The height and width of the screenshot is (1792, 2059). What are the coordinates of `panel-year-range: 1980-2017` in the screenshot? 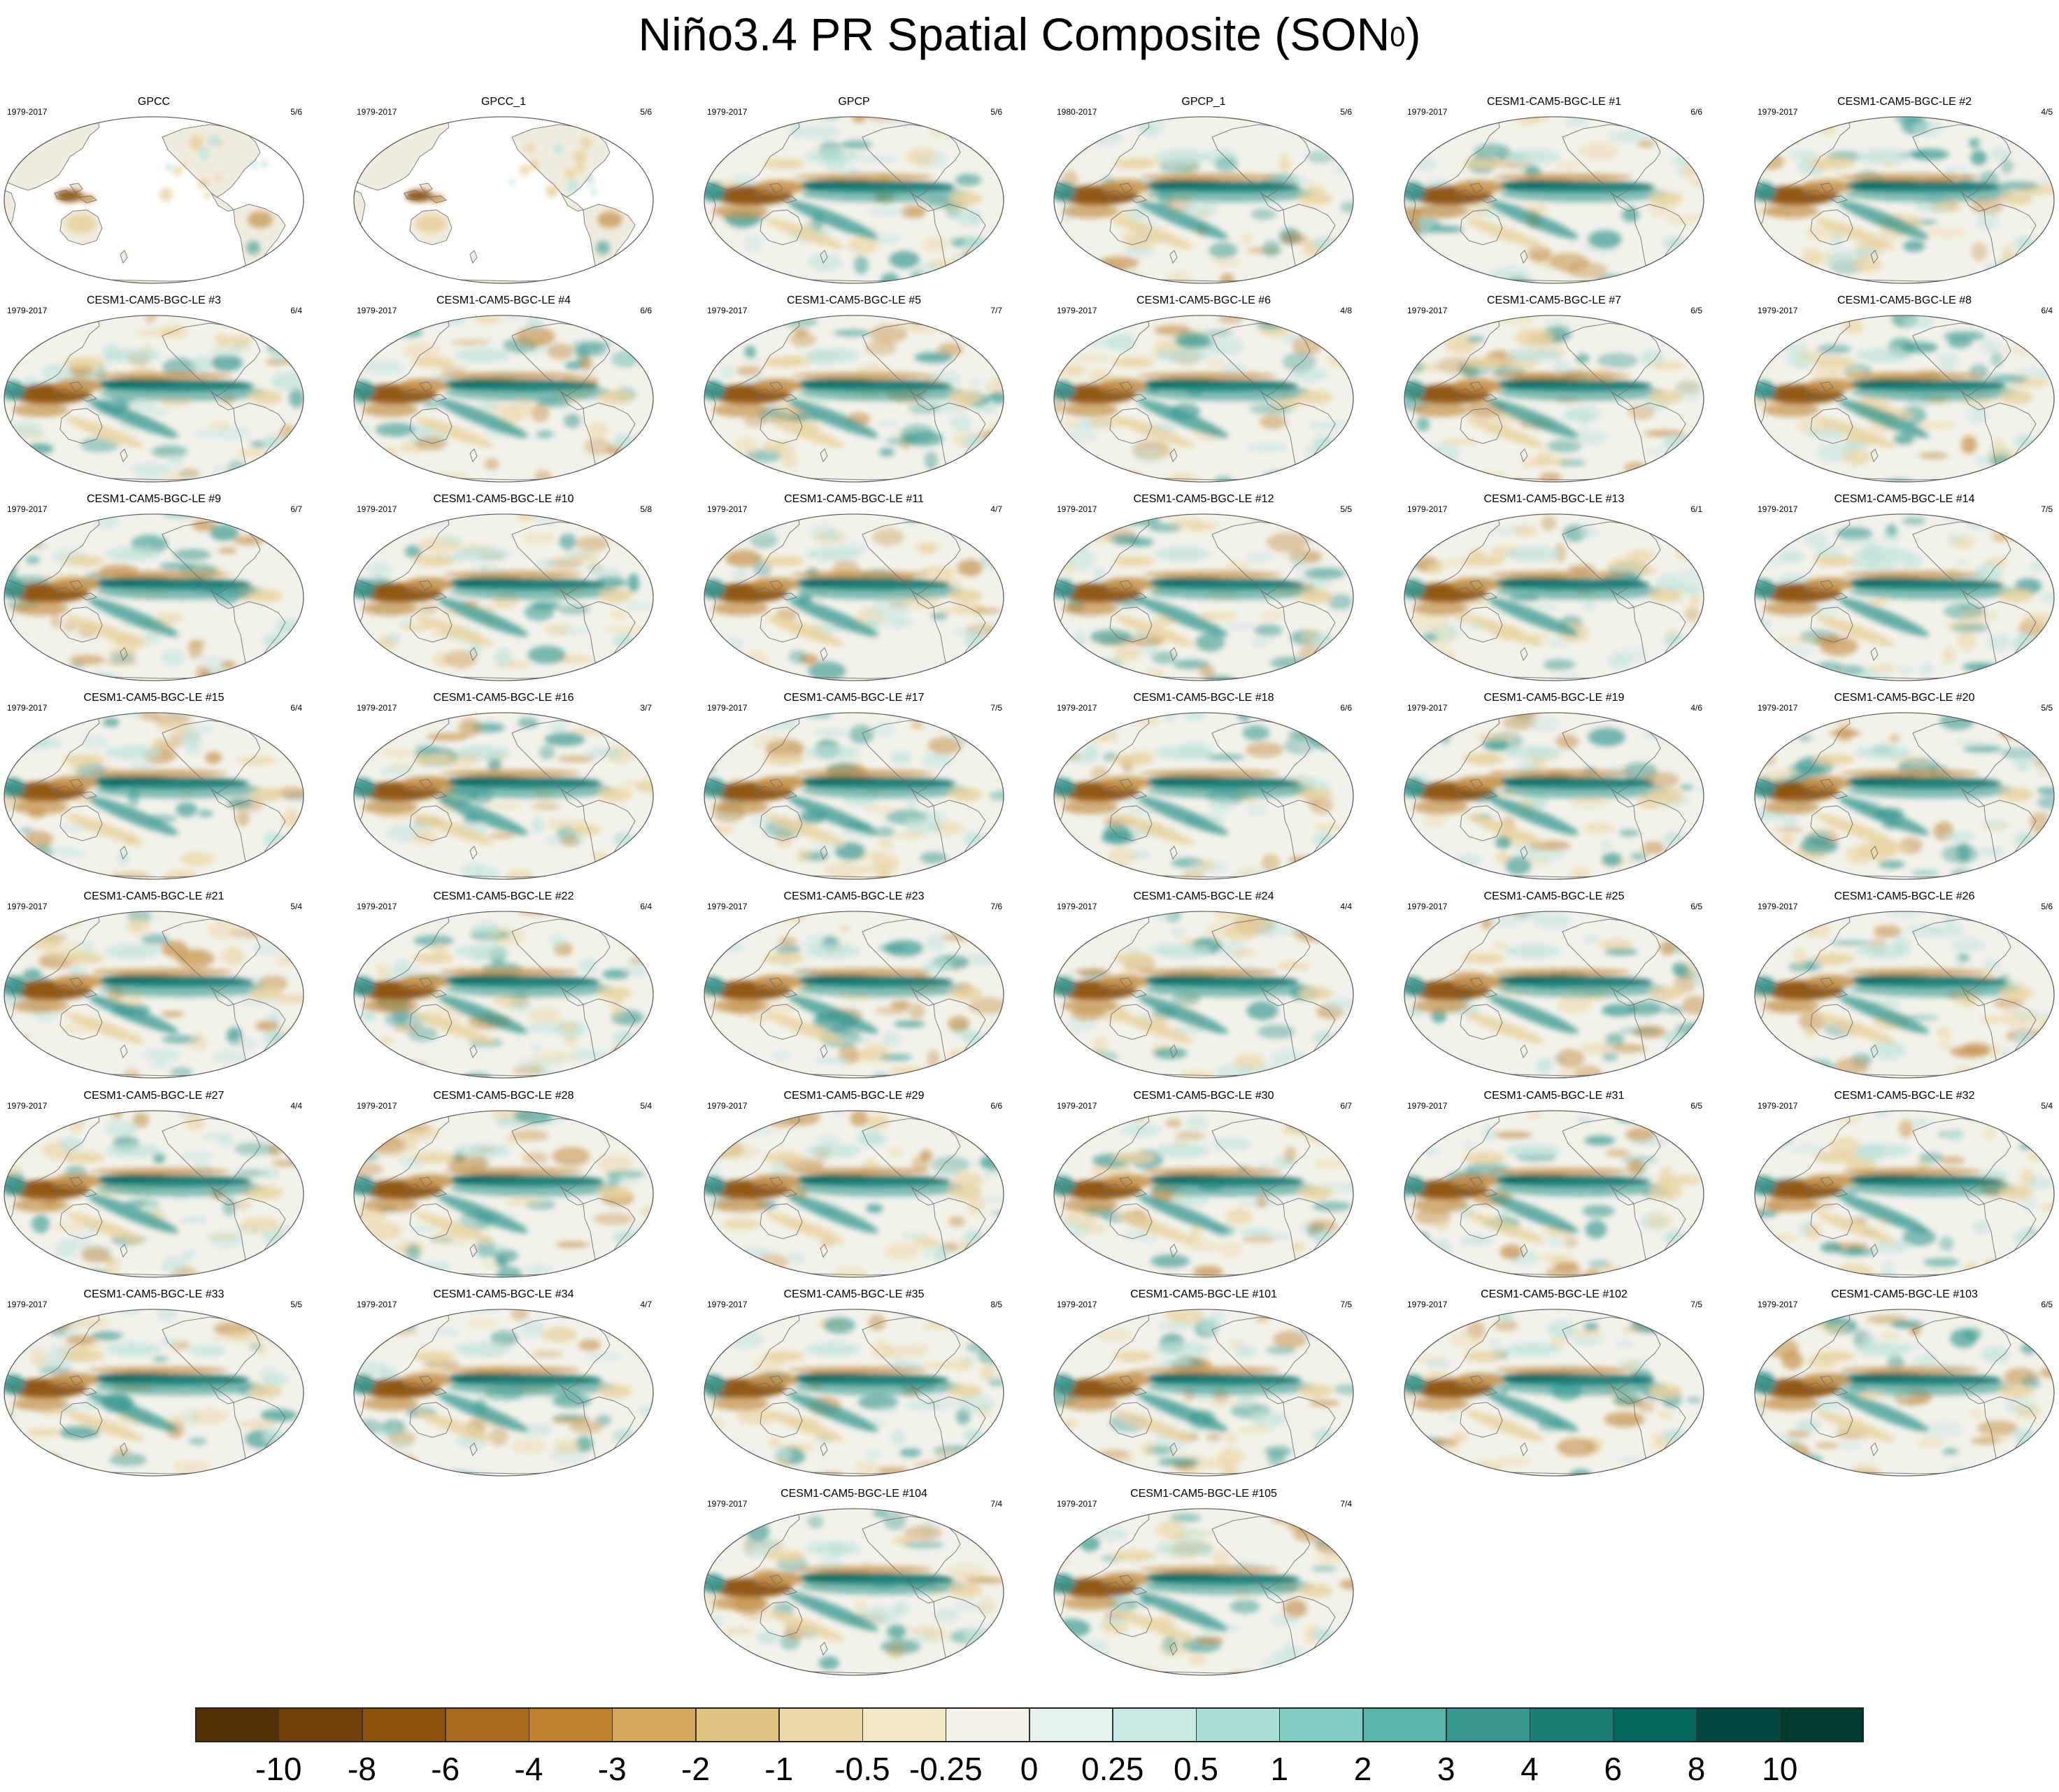 It's located at (1077, 112).